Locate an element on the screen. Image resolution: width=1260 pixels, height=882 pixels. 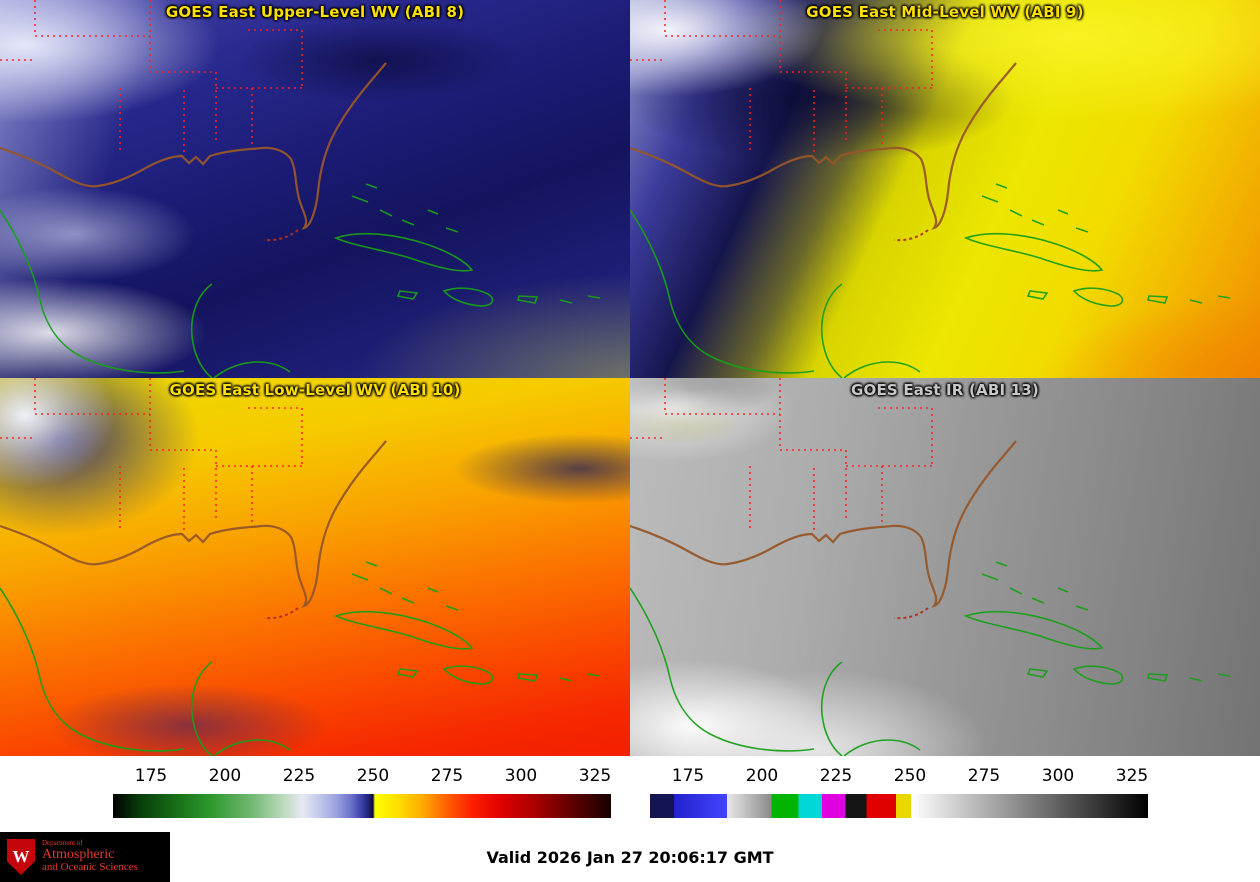
panel-title-upper-wv: GOES East Upper-Level WV (ABI 8) is located at coordinates (315, 12).